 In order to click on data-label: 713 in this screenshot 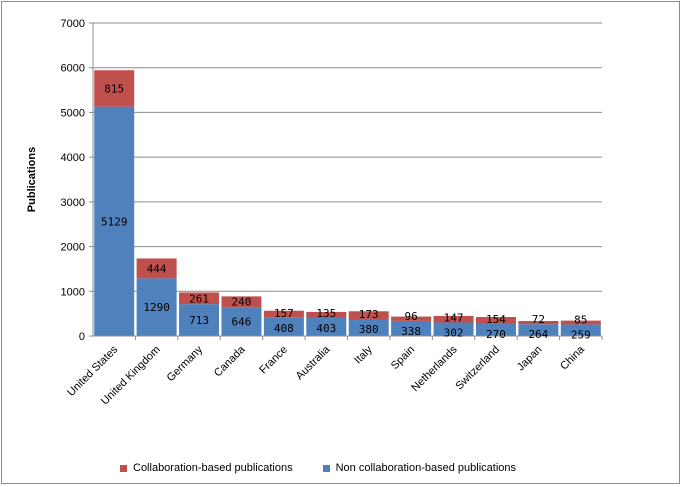, I will do `click(199, 320)`.